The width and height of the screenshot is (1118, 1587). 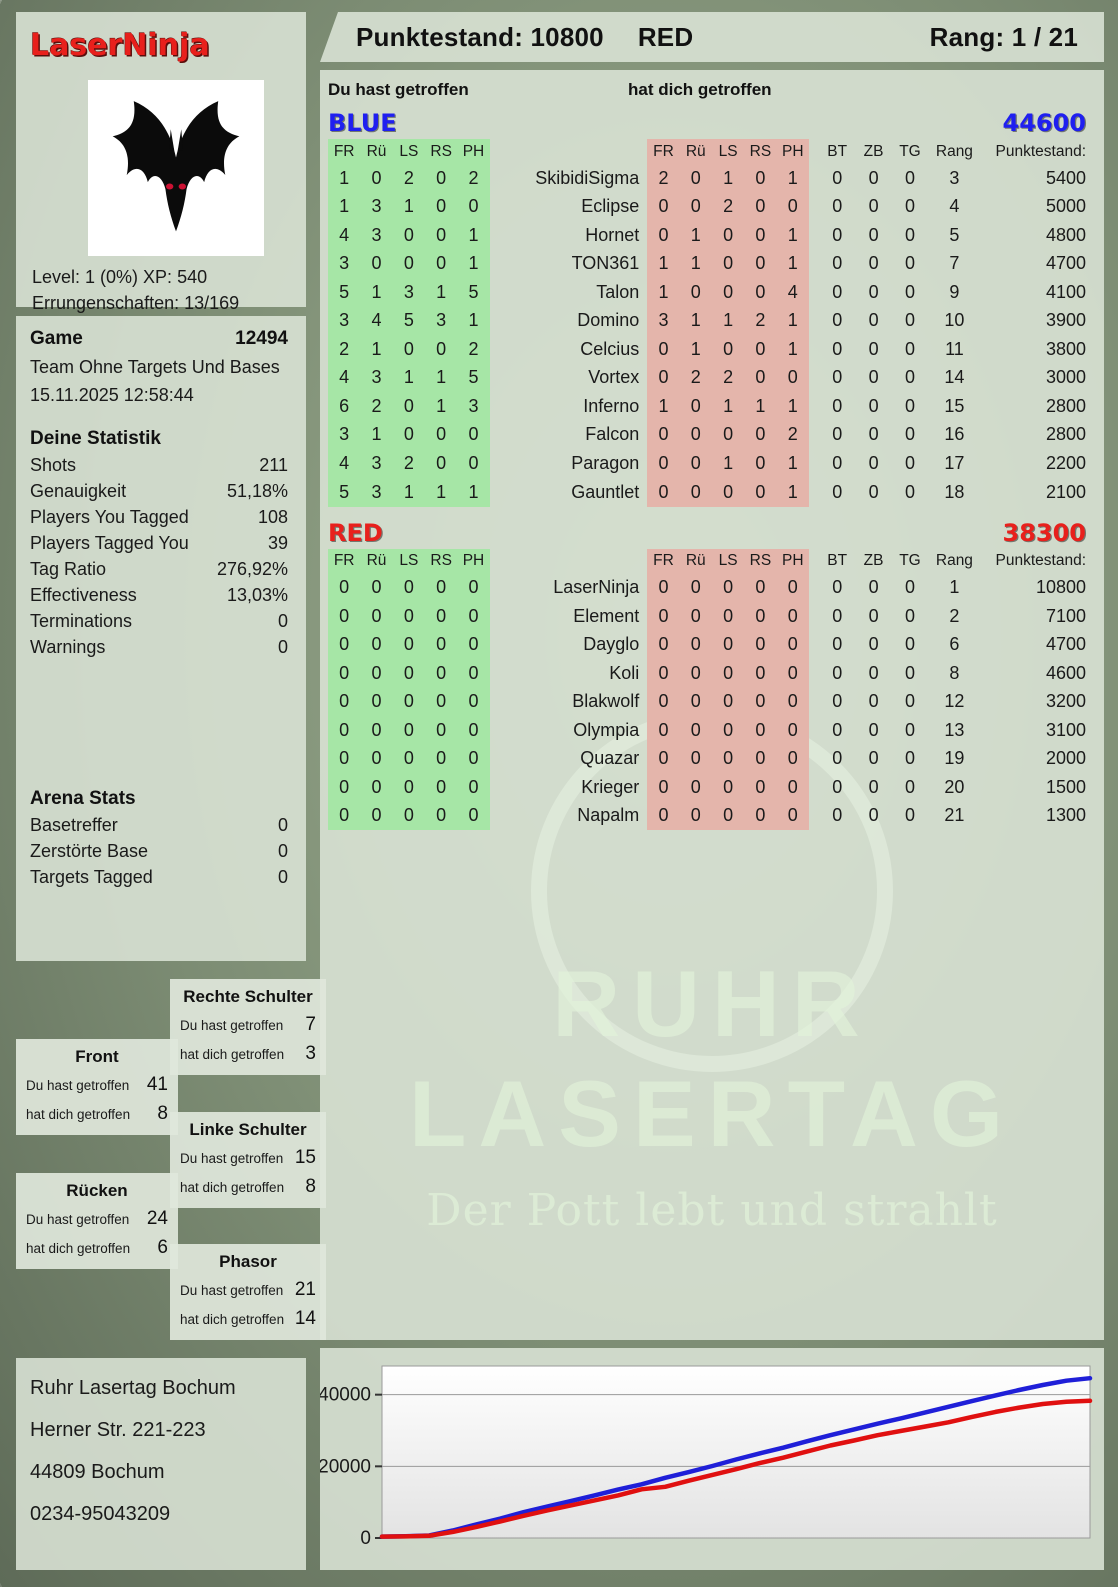 I want to click on cell-player-name: Celcius, so click(x=610, y=348).